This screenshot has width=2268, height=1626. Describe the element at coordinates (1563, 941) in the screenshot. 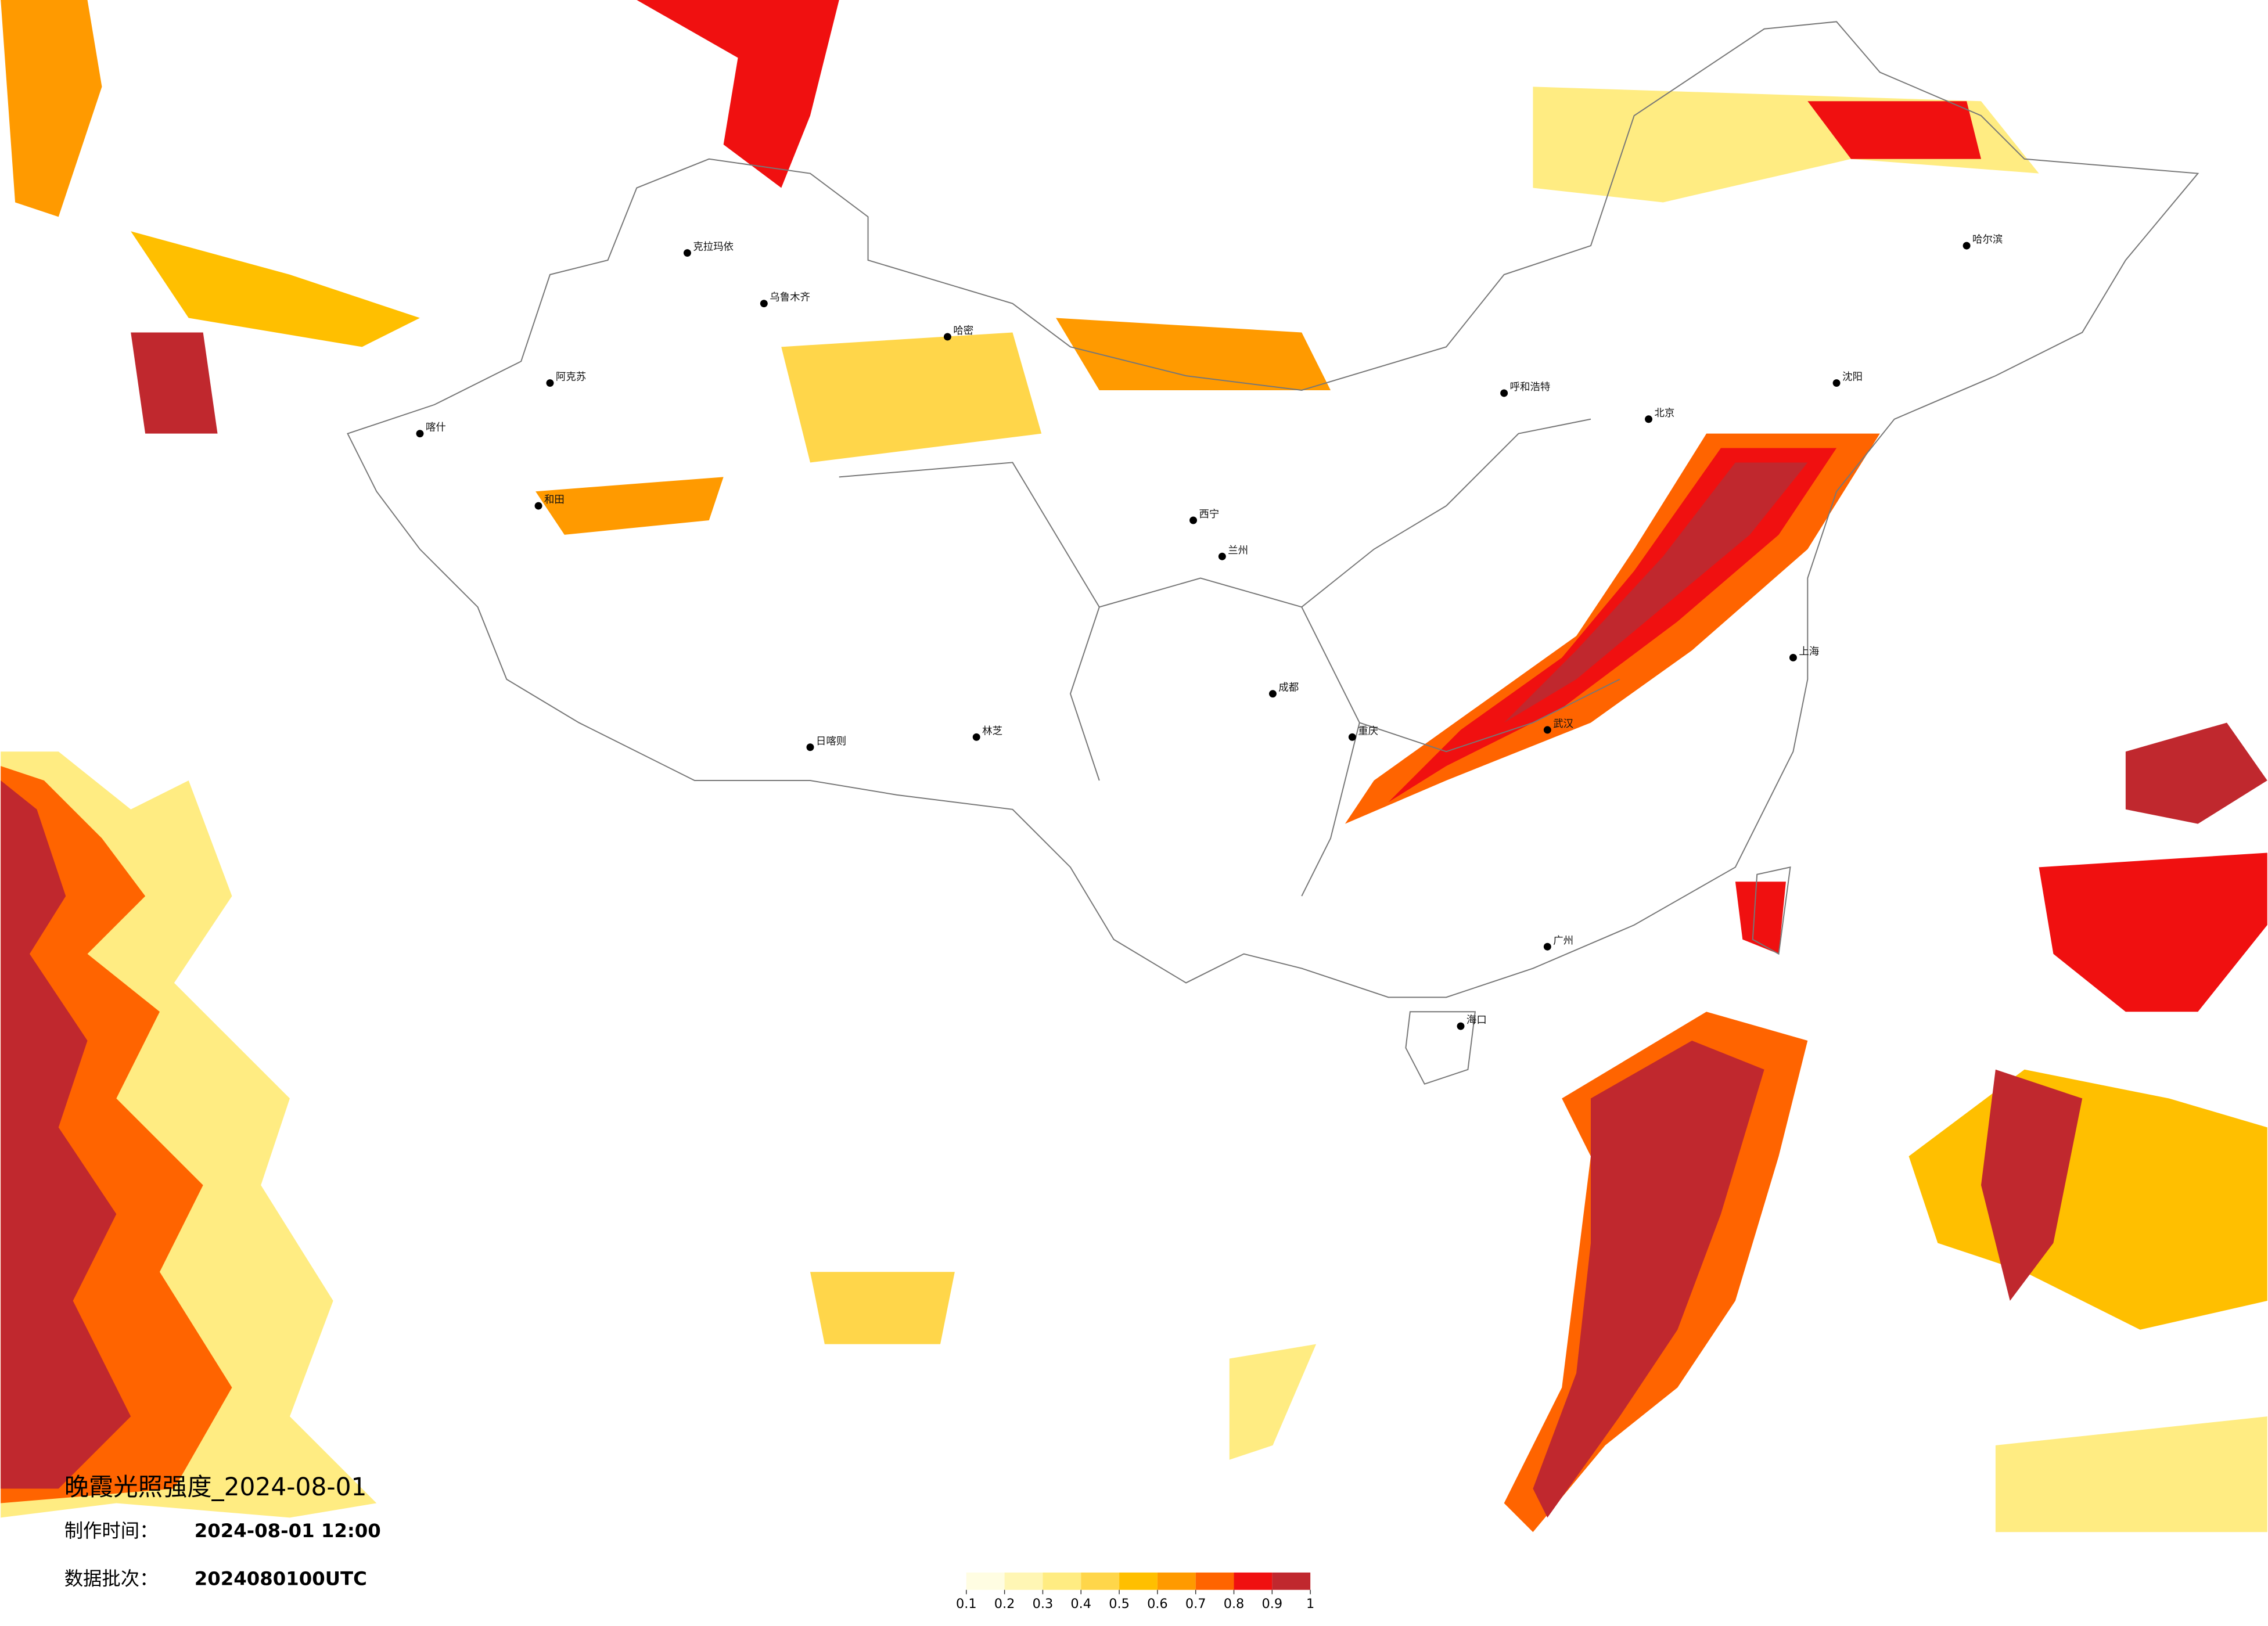

I see `city-label: 广州` at that location.